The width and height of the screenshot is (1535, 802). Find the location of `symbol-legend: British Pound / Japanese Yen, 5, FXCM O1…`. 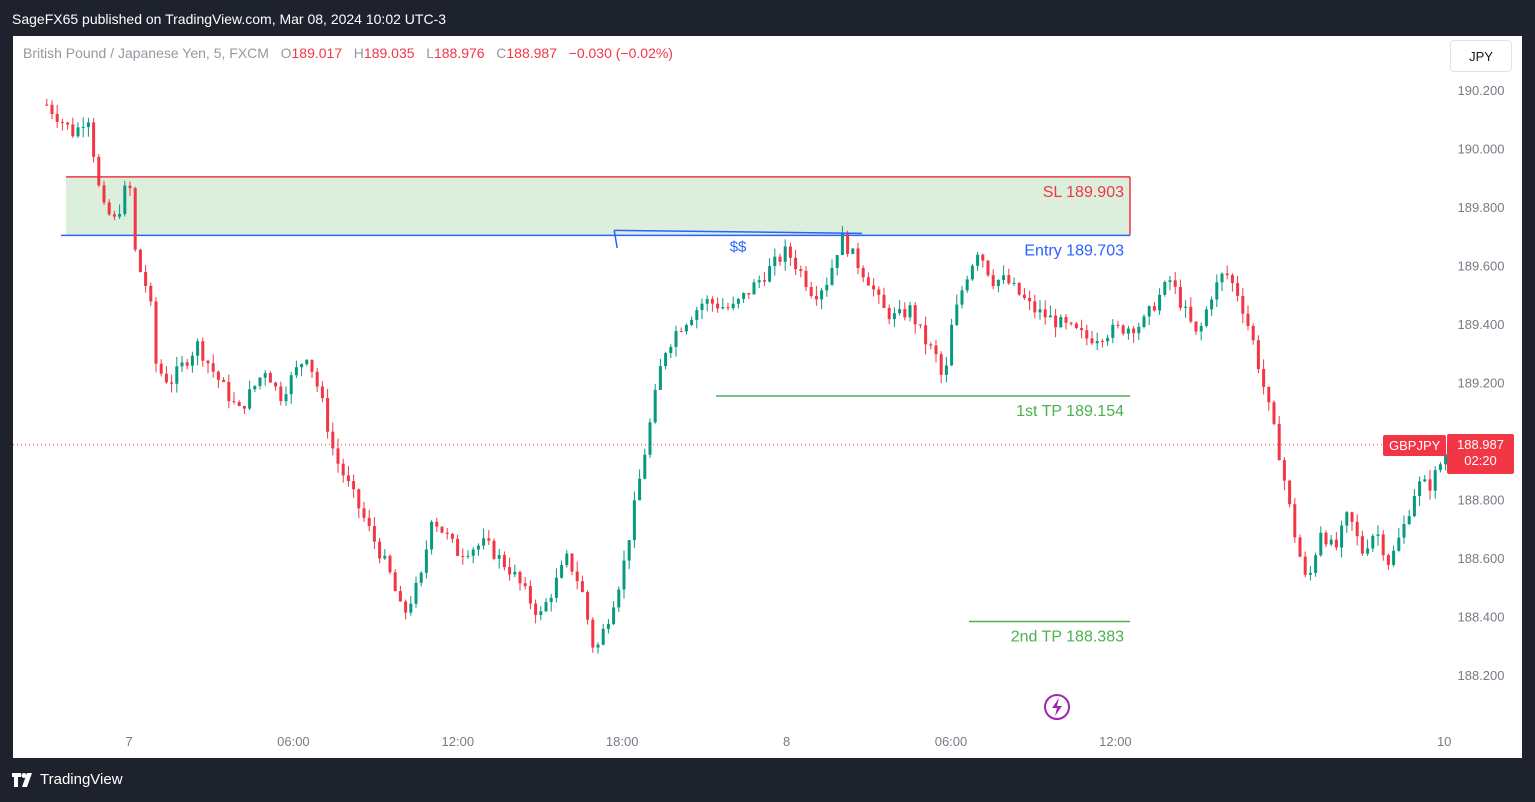

symbol-legend: British Pound / Japanese Yen, 5, FXCM O1… is located at coordinates (348, 53).